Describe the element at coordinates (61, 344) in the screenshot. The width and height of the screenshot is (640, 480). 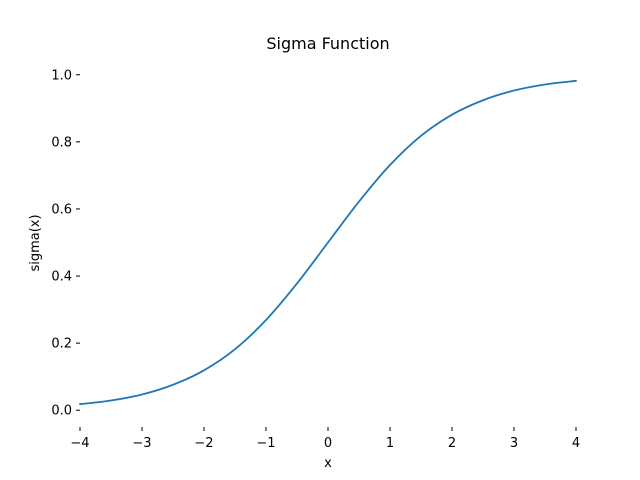
I see `y-tick-label: 0.2` at that location.